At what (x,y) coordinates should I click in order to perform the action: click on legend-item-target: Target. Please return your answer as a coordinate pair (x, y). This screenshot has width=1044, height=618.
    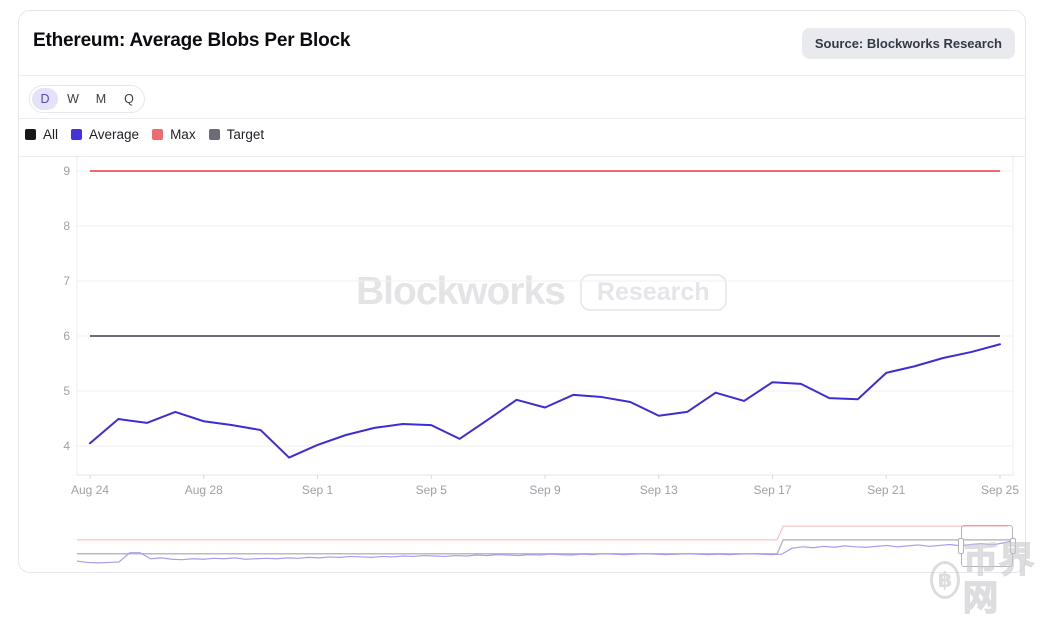
    Looking at the image, I should click on (236, 134).